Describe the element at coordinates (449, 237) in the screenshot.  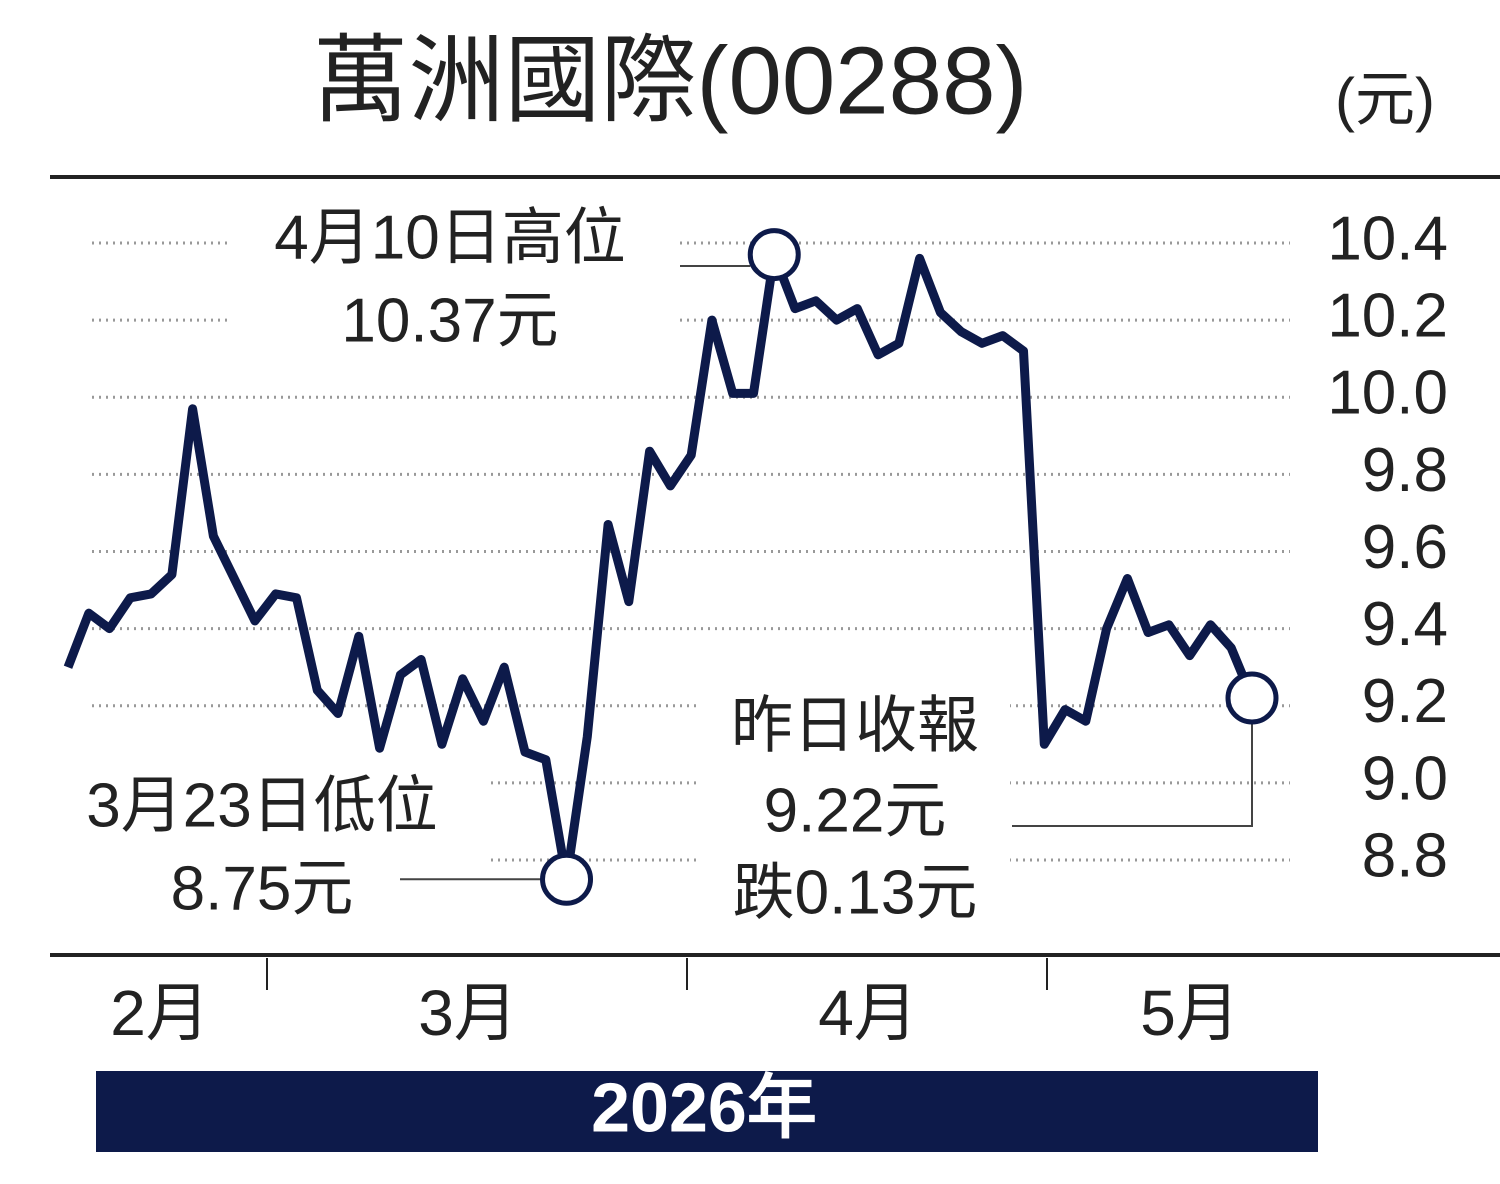
I see `annotation: 4月10日高位` at that location.